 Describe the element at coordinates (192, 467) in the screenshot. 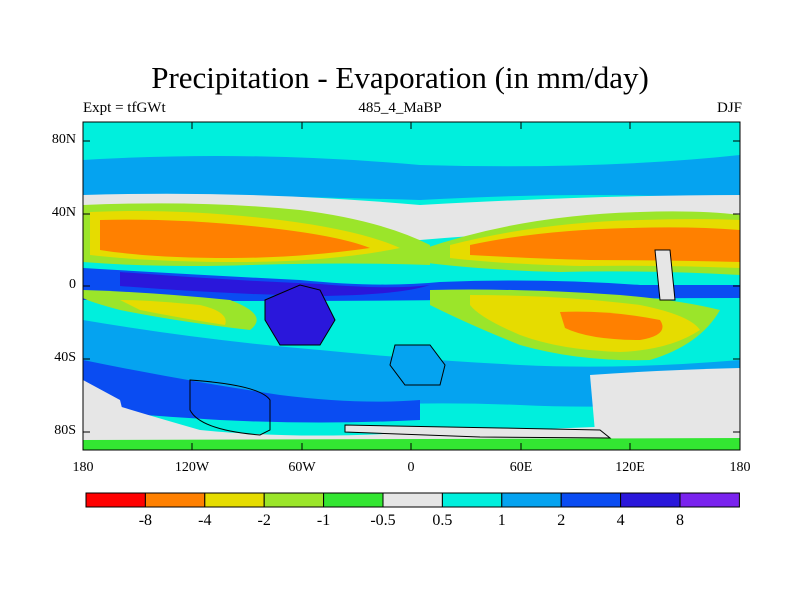

I see `x-tick-120w: 120W` at that location.